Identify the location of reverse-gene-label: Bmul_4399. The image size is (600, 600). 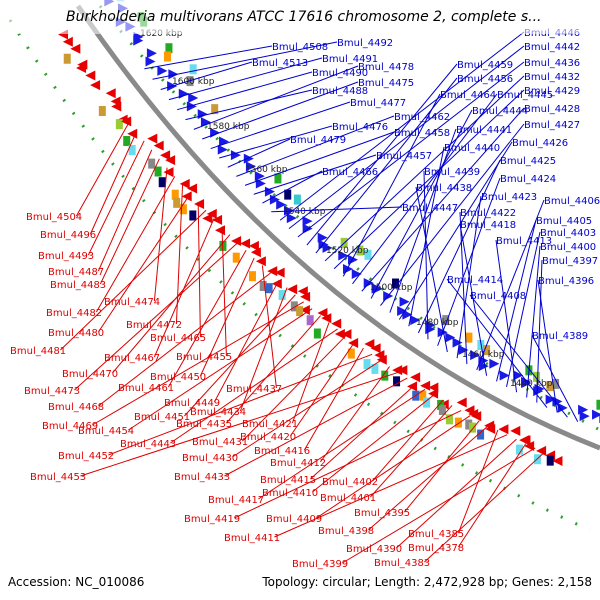
(320, 564).